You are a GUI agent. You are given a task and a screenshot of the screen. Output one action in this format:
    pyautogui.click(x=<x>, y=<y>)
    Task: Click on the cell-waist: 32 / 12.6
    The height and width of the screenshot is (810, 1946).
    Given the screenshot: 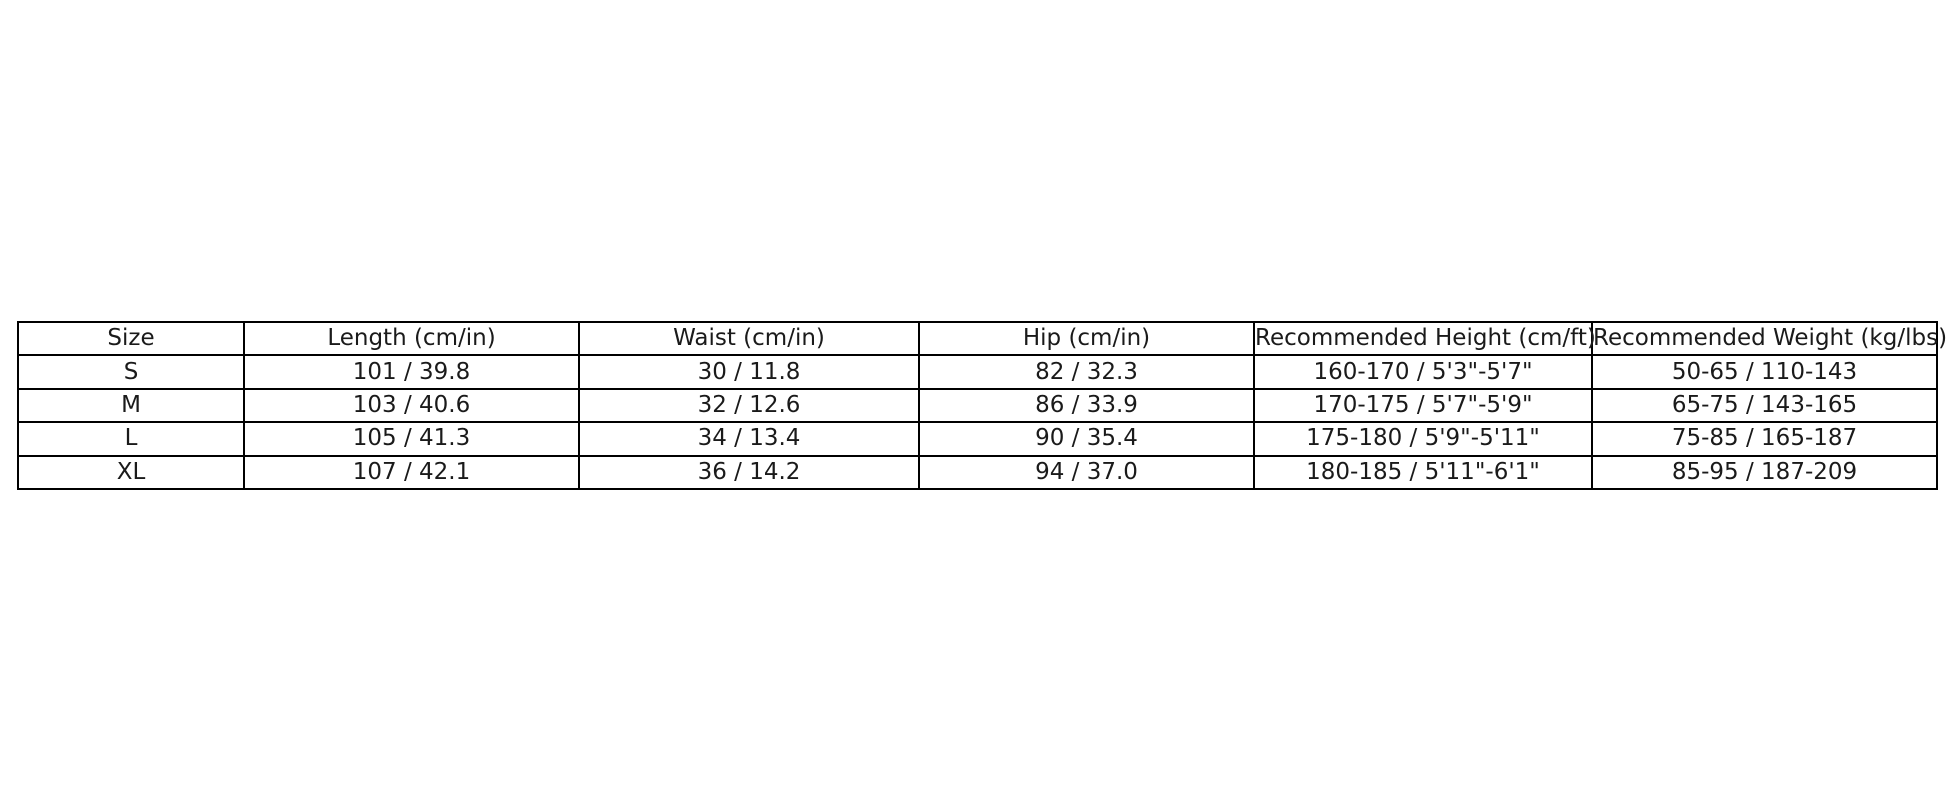 What is the action you would take?
    pyautogui.click(x=749, y=405)
    